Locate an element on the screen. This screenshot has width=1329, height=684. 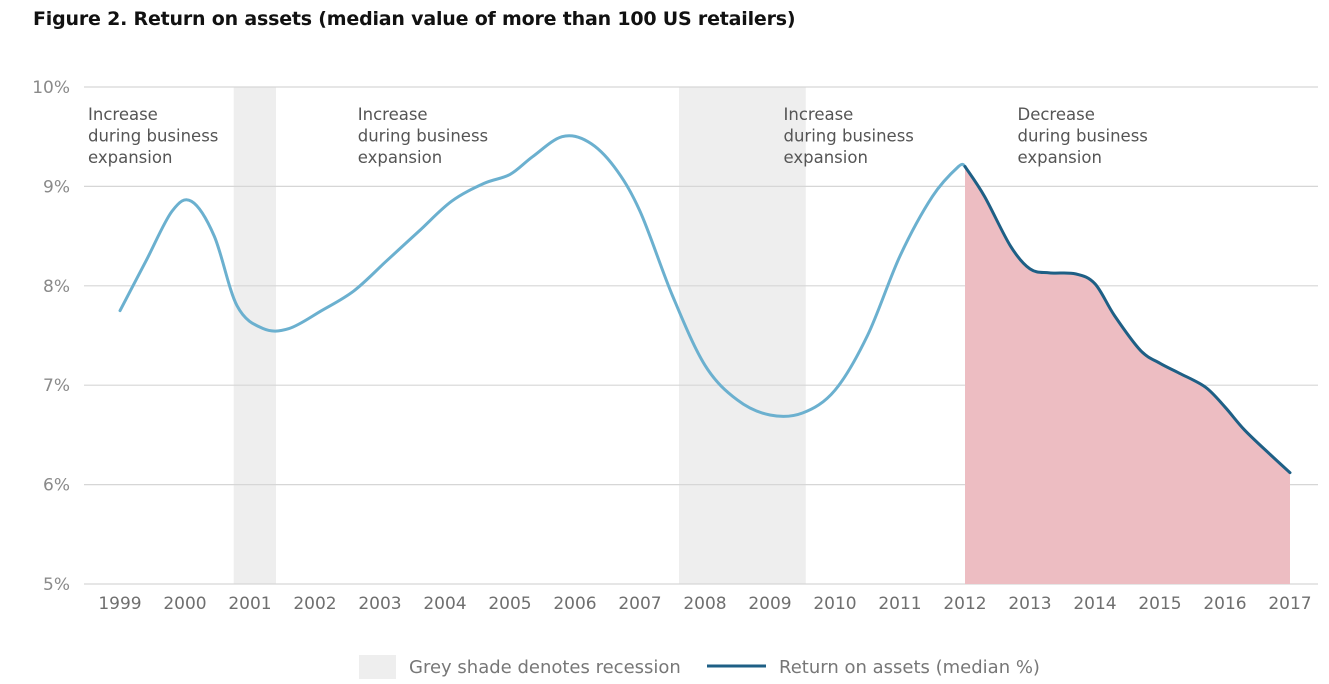
legend-item-recession: Grey shade denotes recession is located at coordinates (520, 667).